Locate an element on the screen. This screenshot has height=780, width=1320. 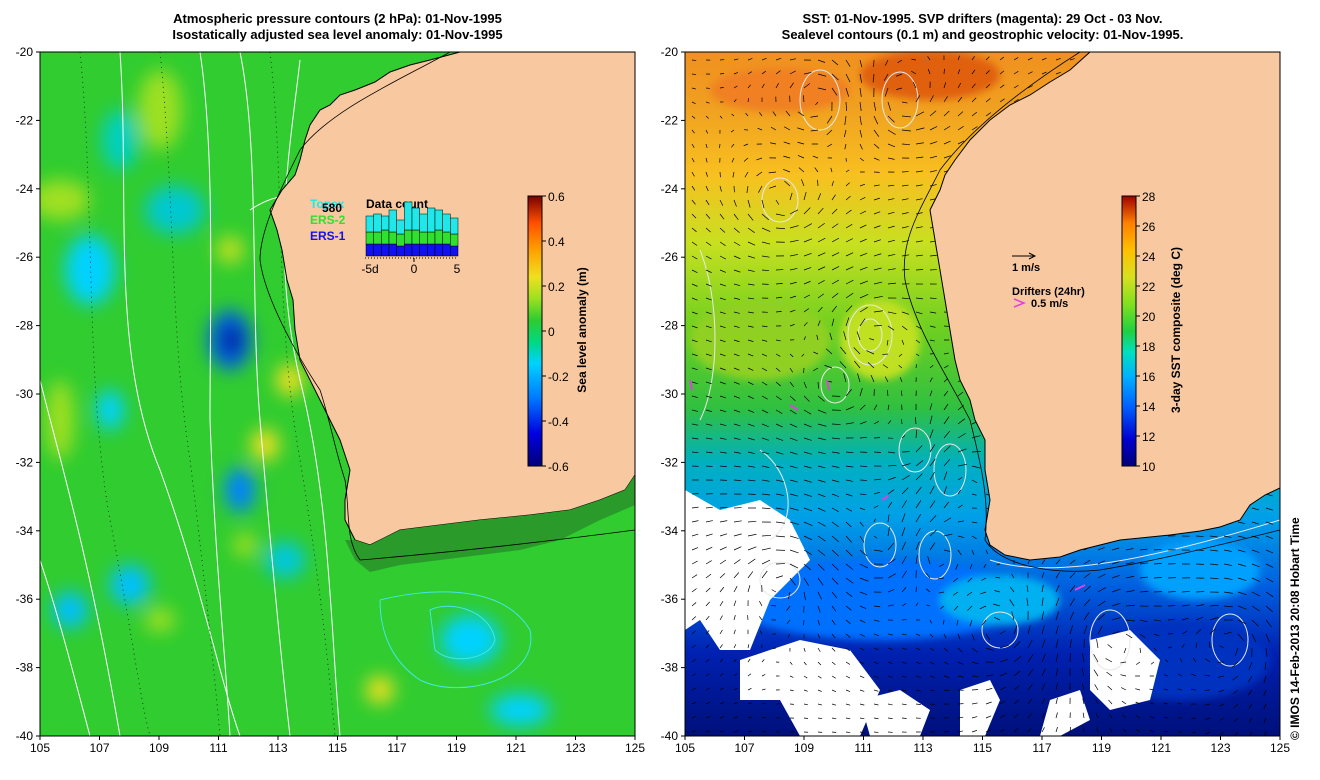
colorbar-tick-label: 10 is located at coordinates (1149, 467).